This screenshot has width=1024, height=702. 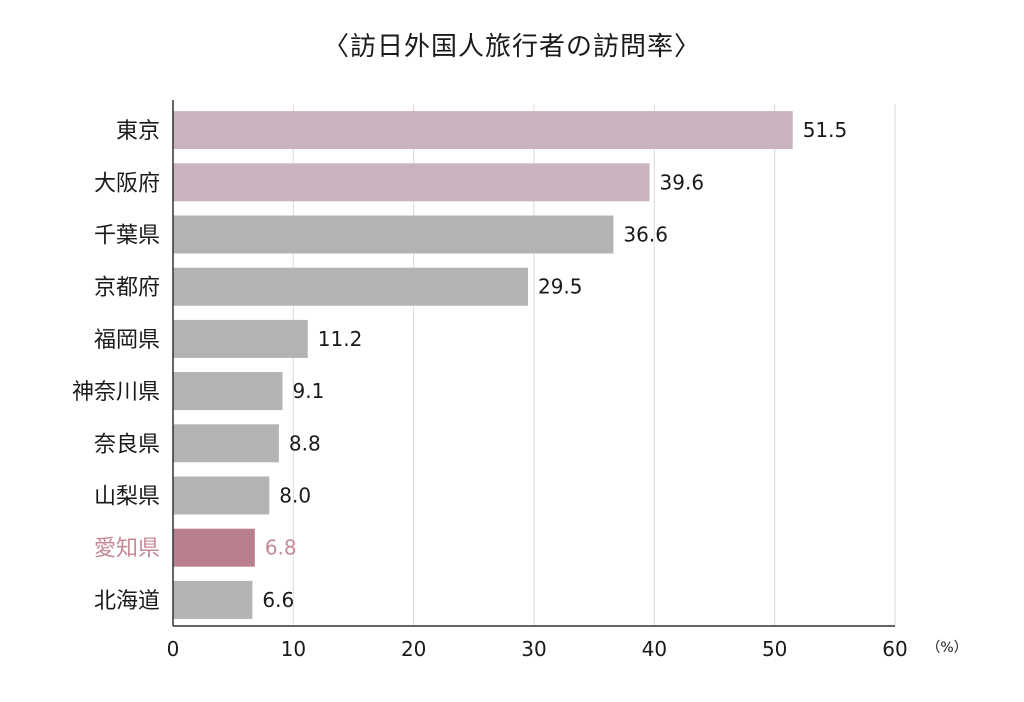 I want to click on value-label: 36.6, so click(x=645, y=235).